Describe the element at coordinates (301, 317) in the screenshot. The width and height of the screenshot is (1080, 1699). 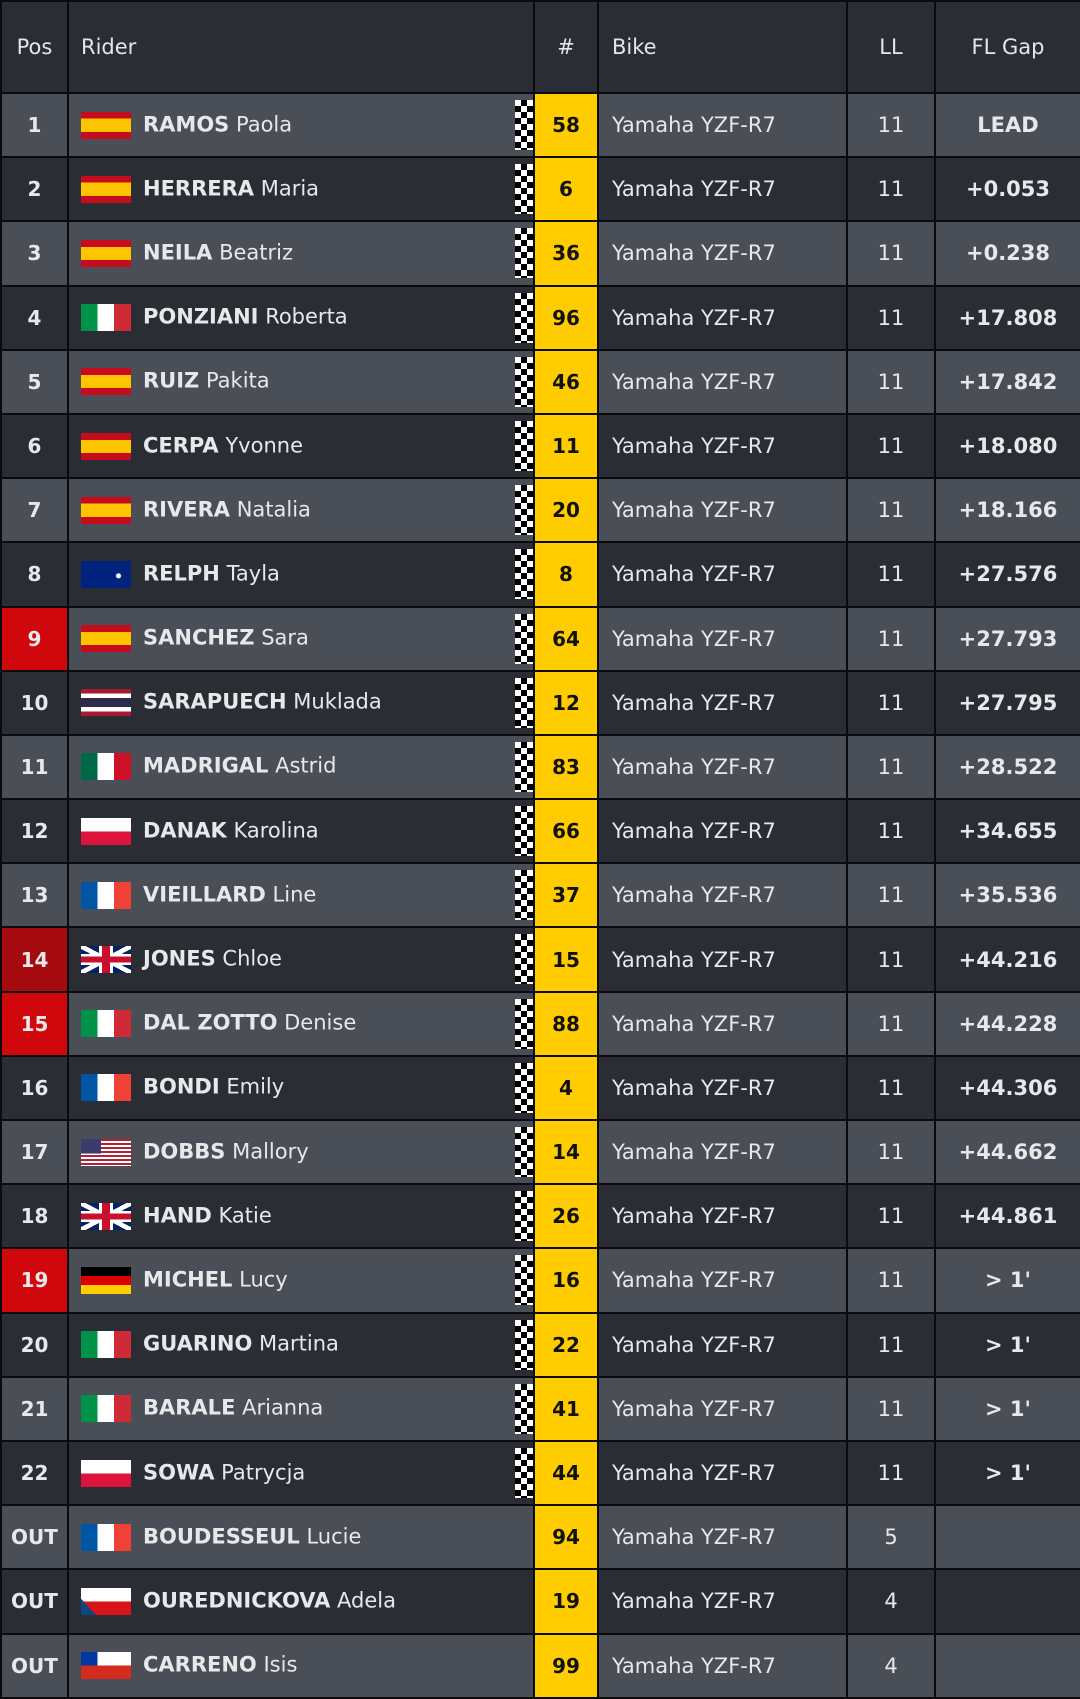
I see `rider-cell: PONZIANI Roberta` at that location.